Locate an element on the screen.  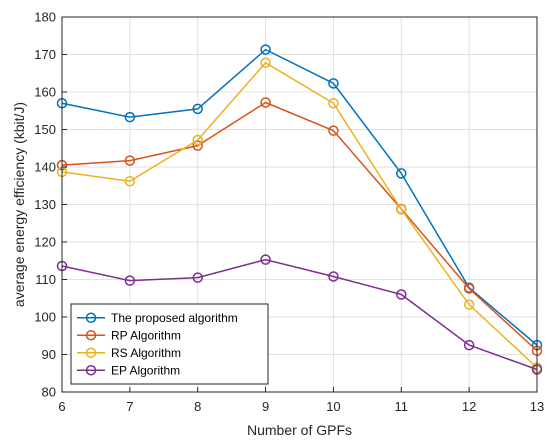
x-tick-label: 8 is located at coordinates (197, 406).